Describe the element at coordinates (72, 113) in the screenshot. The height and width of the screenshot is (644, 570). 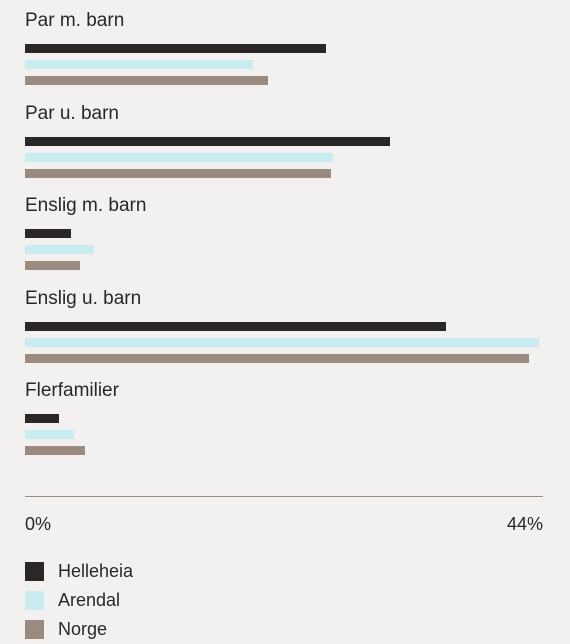
I see `category-label: Par u. barn` at that location.